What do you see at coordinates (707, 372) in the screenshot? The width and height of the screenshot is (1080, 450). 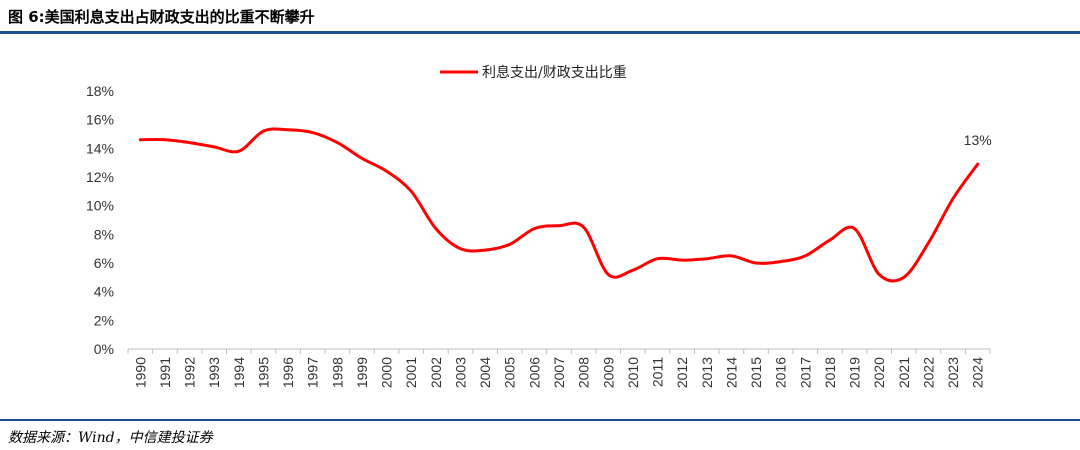 I see `x-tick-label: 2013` at bounding box center [707, 372].